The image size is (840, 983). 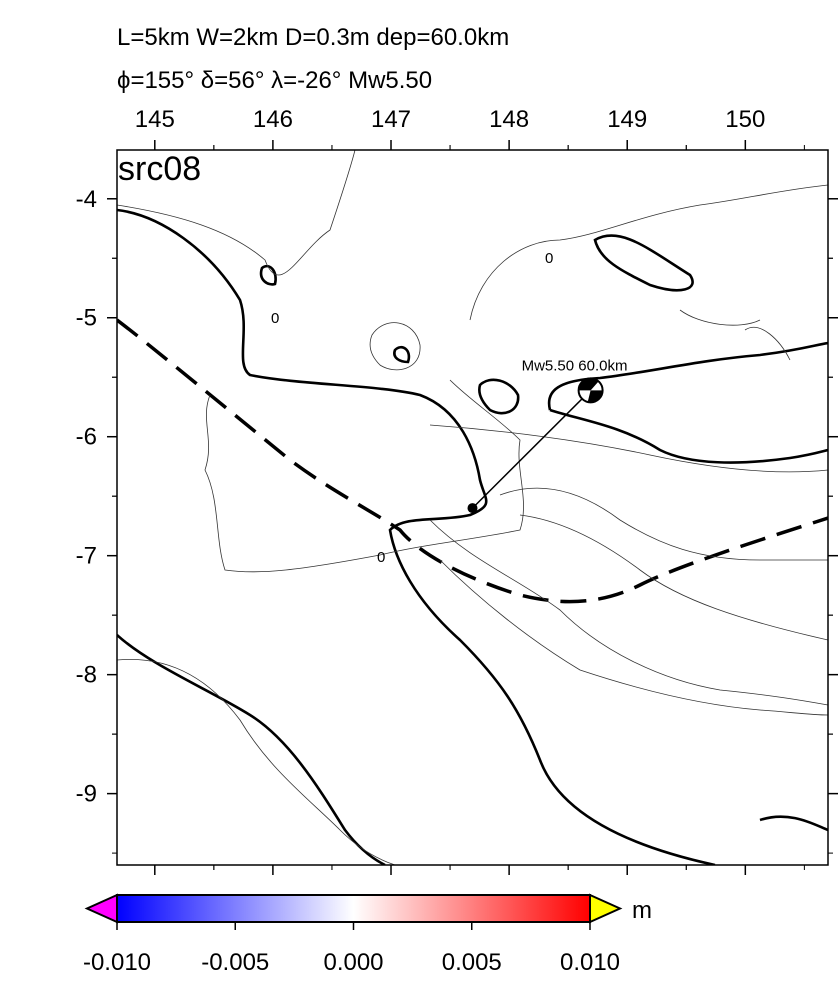 What do you see at coordinates (235, 962) in the screenshot?
I see `colorbar-tick-label: -0.005` at bounding box center [235, 962].